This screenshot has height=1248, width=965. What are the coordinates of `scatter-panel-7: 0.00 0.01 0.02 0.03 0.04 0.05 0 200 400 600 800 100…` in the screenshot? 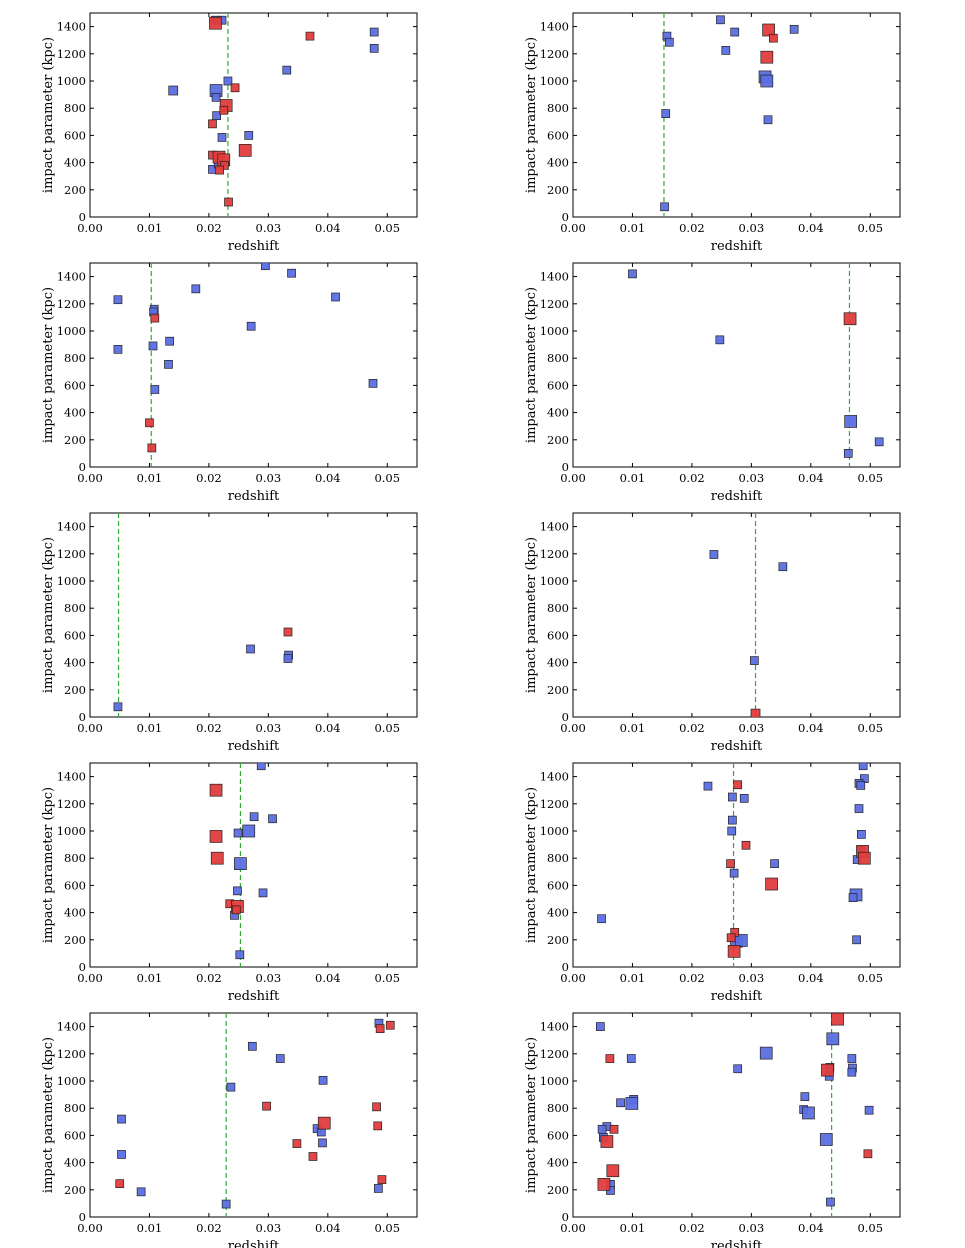 It's located at (229, 883).